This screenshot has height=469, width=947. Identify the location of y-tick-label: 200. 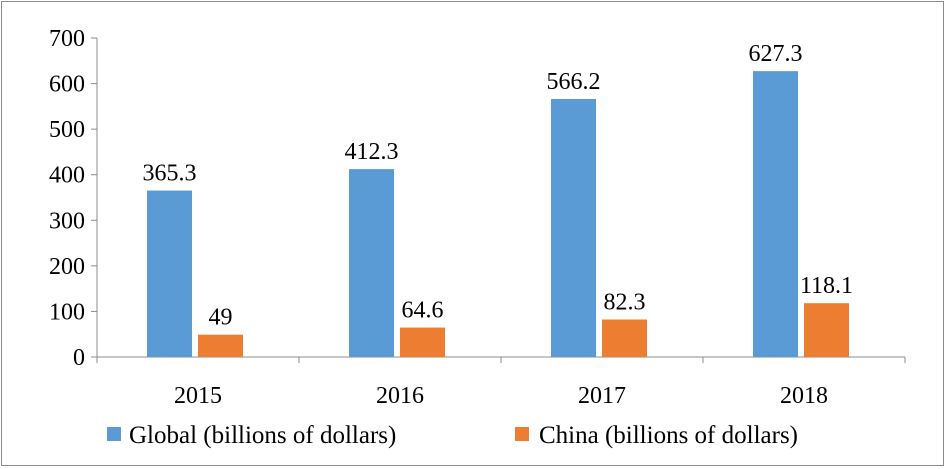
(67, 267).